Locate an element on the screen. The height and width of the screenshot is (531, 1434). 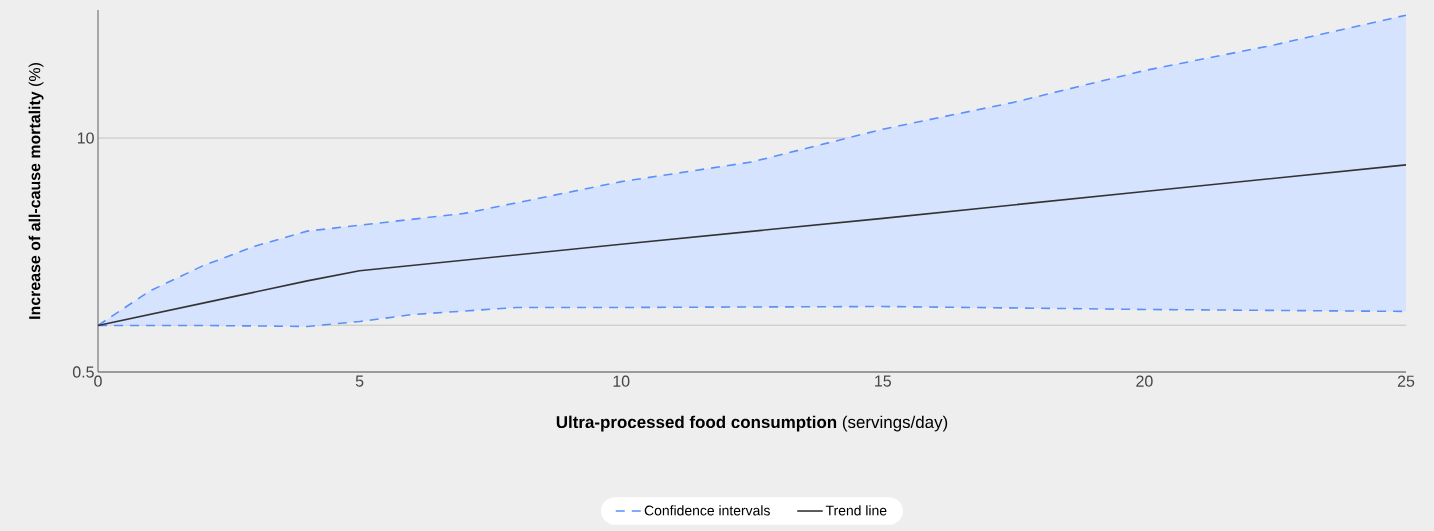
x-tick-label: 15 is located at coordinates (883, 381).